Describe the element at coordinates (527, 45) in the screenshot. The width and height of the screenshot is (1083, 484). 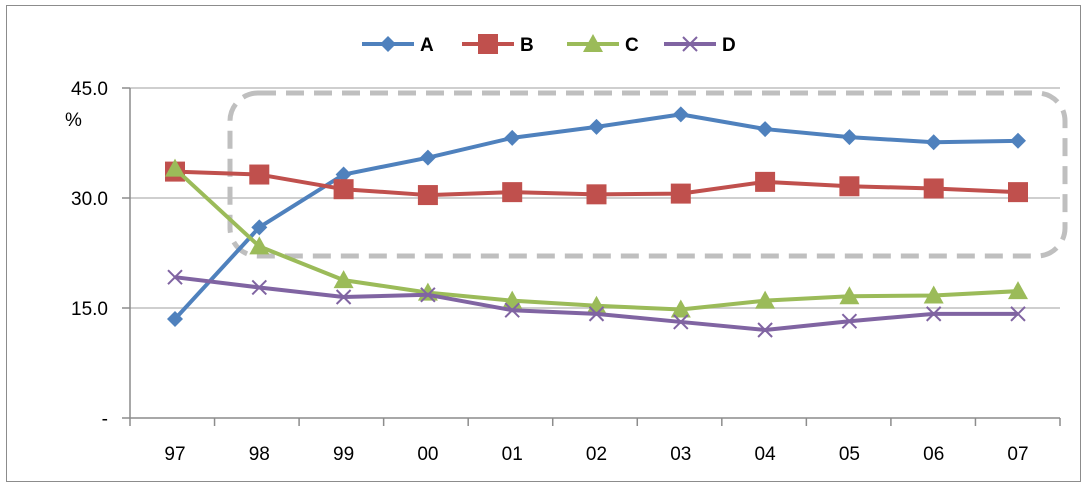
I see `legend-b-label: B` at that location.